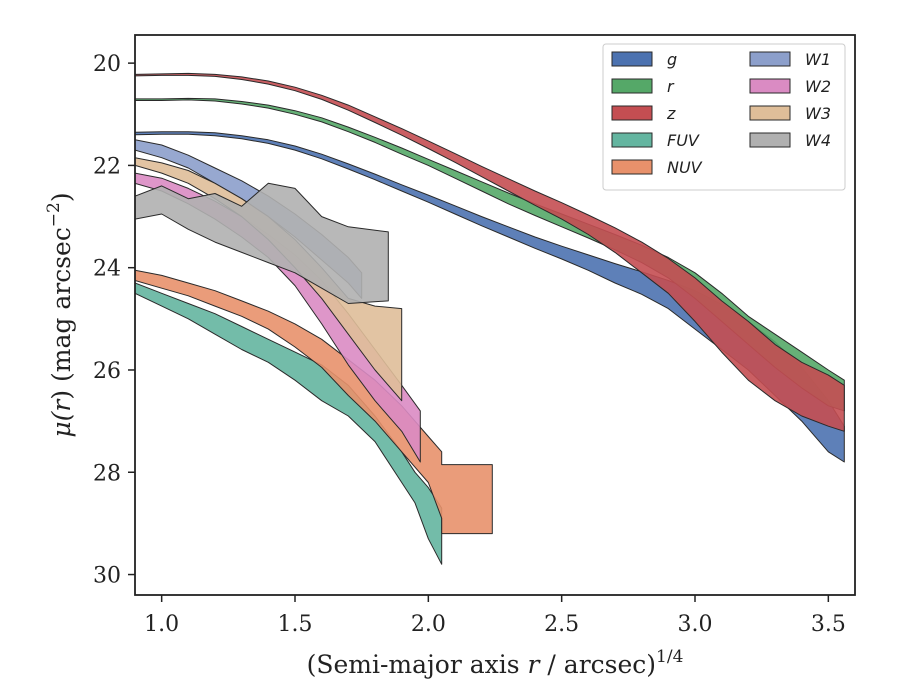 The height and width of the screenshot is (700, 900). I want to click on x-tick-label: 3.0, so click(695, 624).